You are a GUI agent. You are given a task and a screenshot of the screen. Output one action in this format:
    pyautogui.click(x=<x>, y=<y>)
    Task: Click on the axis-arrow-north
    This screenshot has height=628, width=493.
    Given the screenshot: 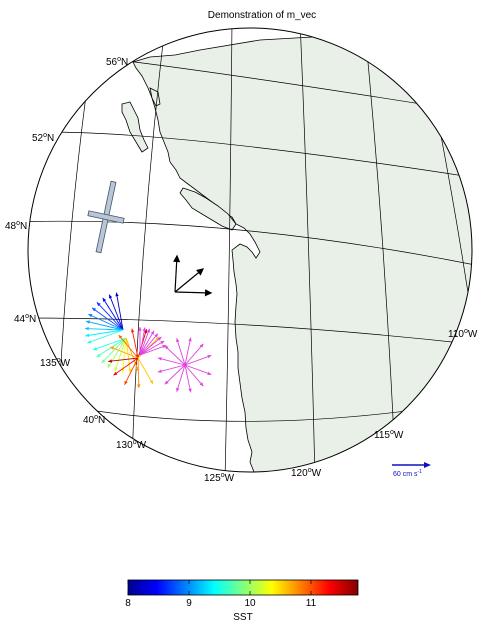 What is the action you would take?
    pyautogui.click(x=177, y=273)
    